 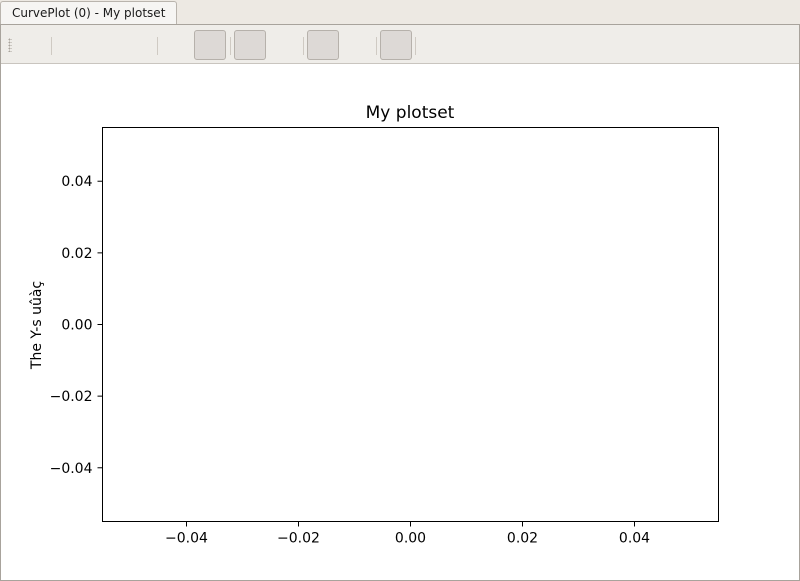 I want to click on toolbar, so click(x=400, y=44).